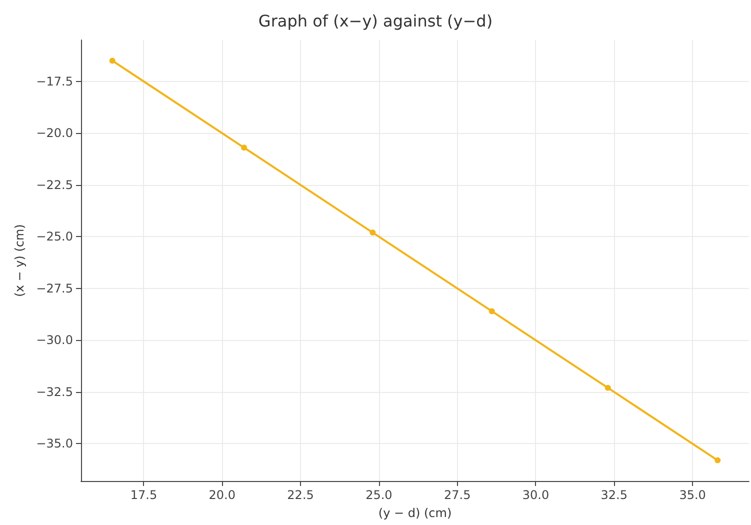  I want to click on y-axis-title: (x − y) (cm), so click(19, 260).